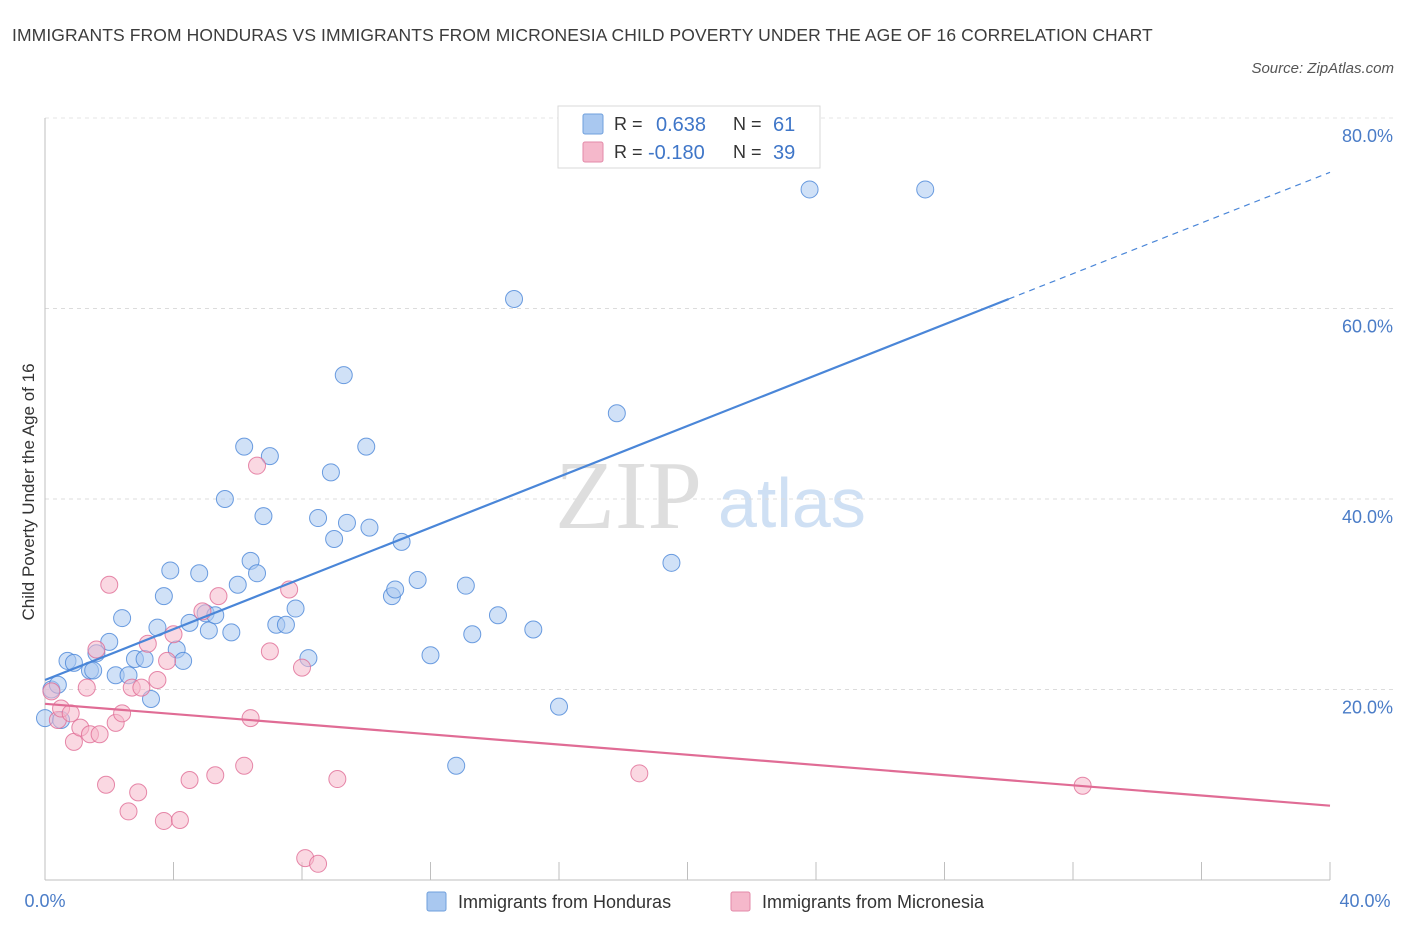 The width and height of the screenshot is (1406, 930). I want to click on y-tick-labels: 20.0% 40.0% 60.0% 80.0%, so click(1367, 422).